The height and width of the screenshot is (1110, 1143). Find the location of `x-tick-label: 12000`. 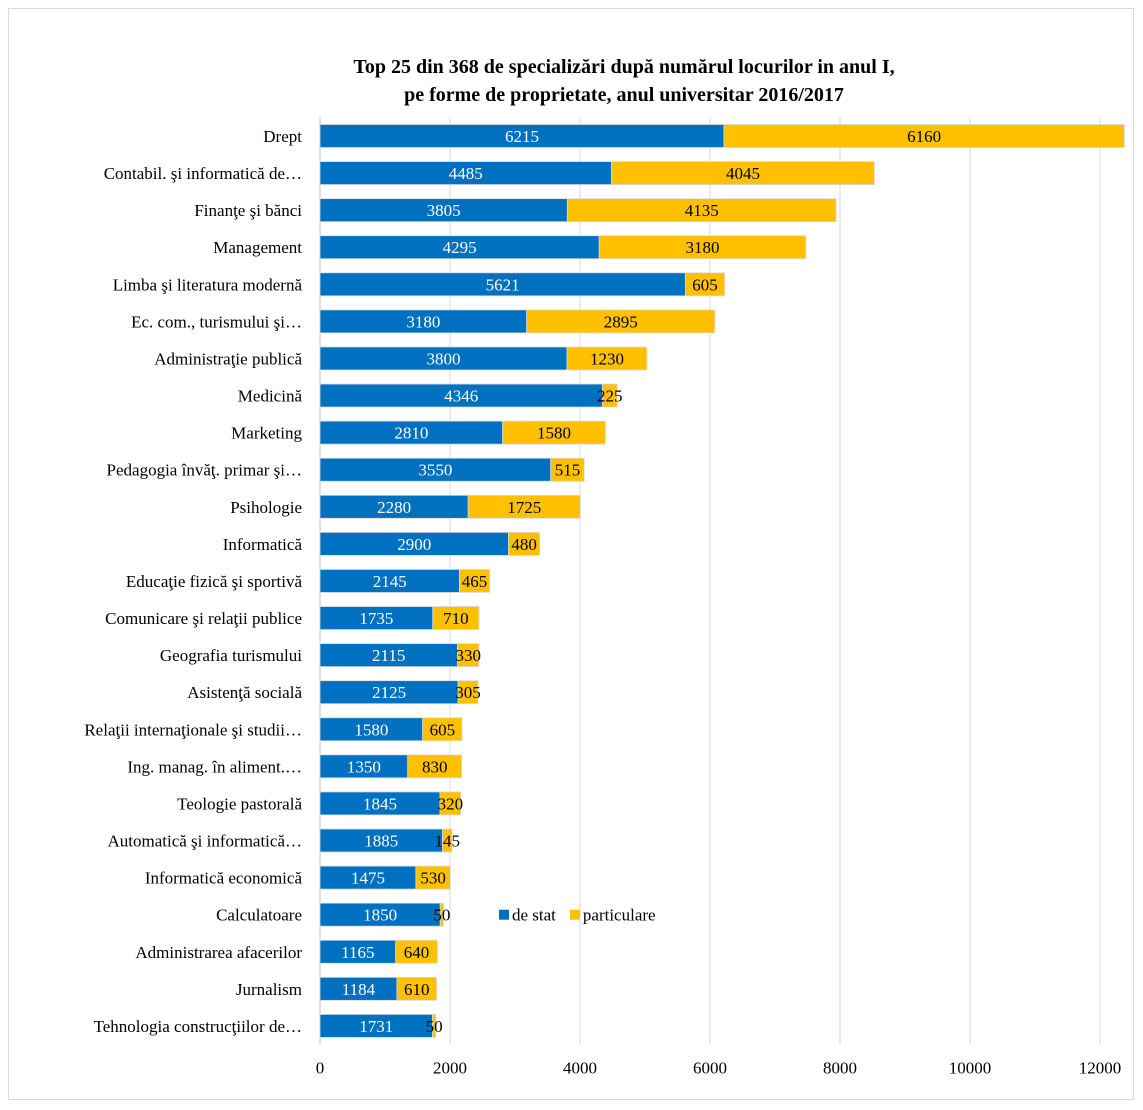

x-tick-label: 12000 is located at coordinates (1100, 1067).